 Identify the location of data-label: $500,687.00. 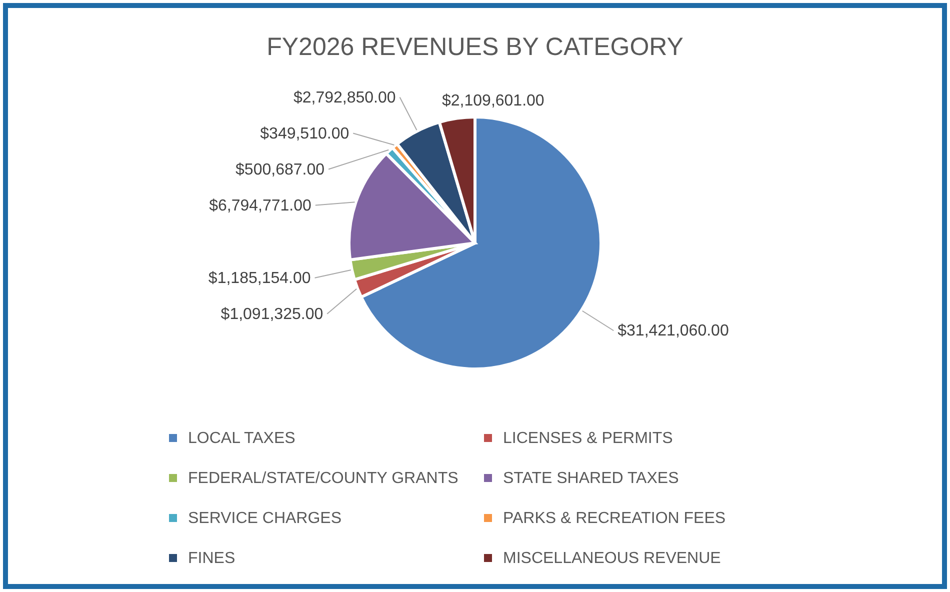
(280, 169).